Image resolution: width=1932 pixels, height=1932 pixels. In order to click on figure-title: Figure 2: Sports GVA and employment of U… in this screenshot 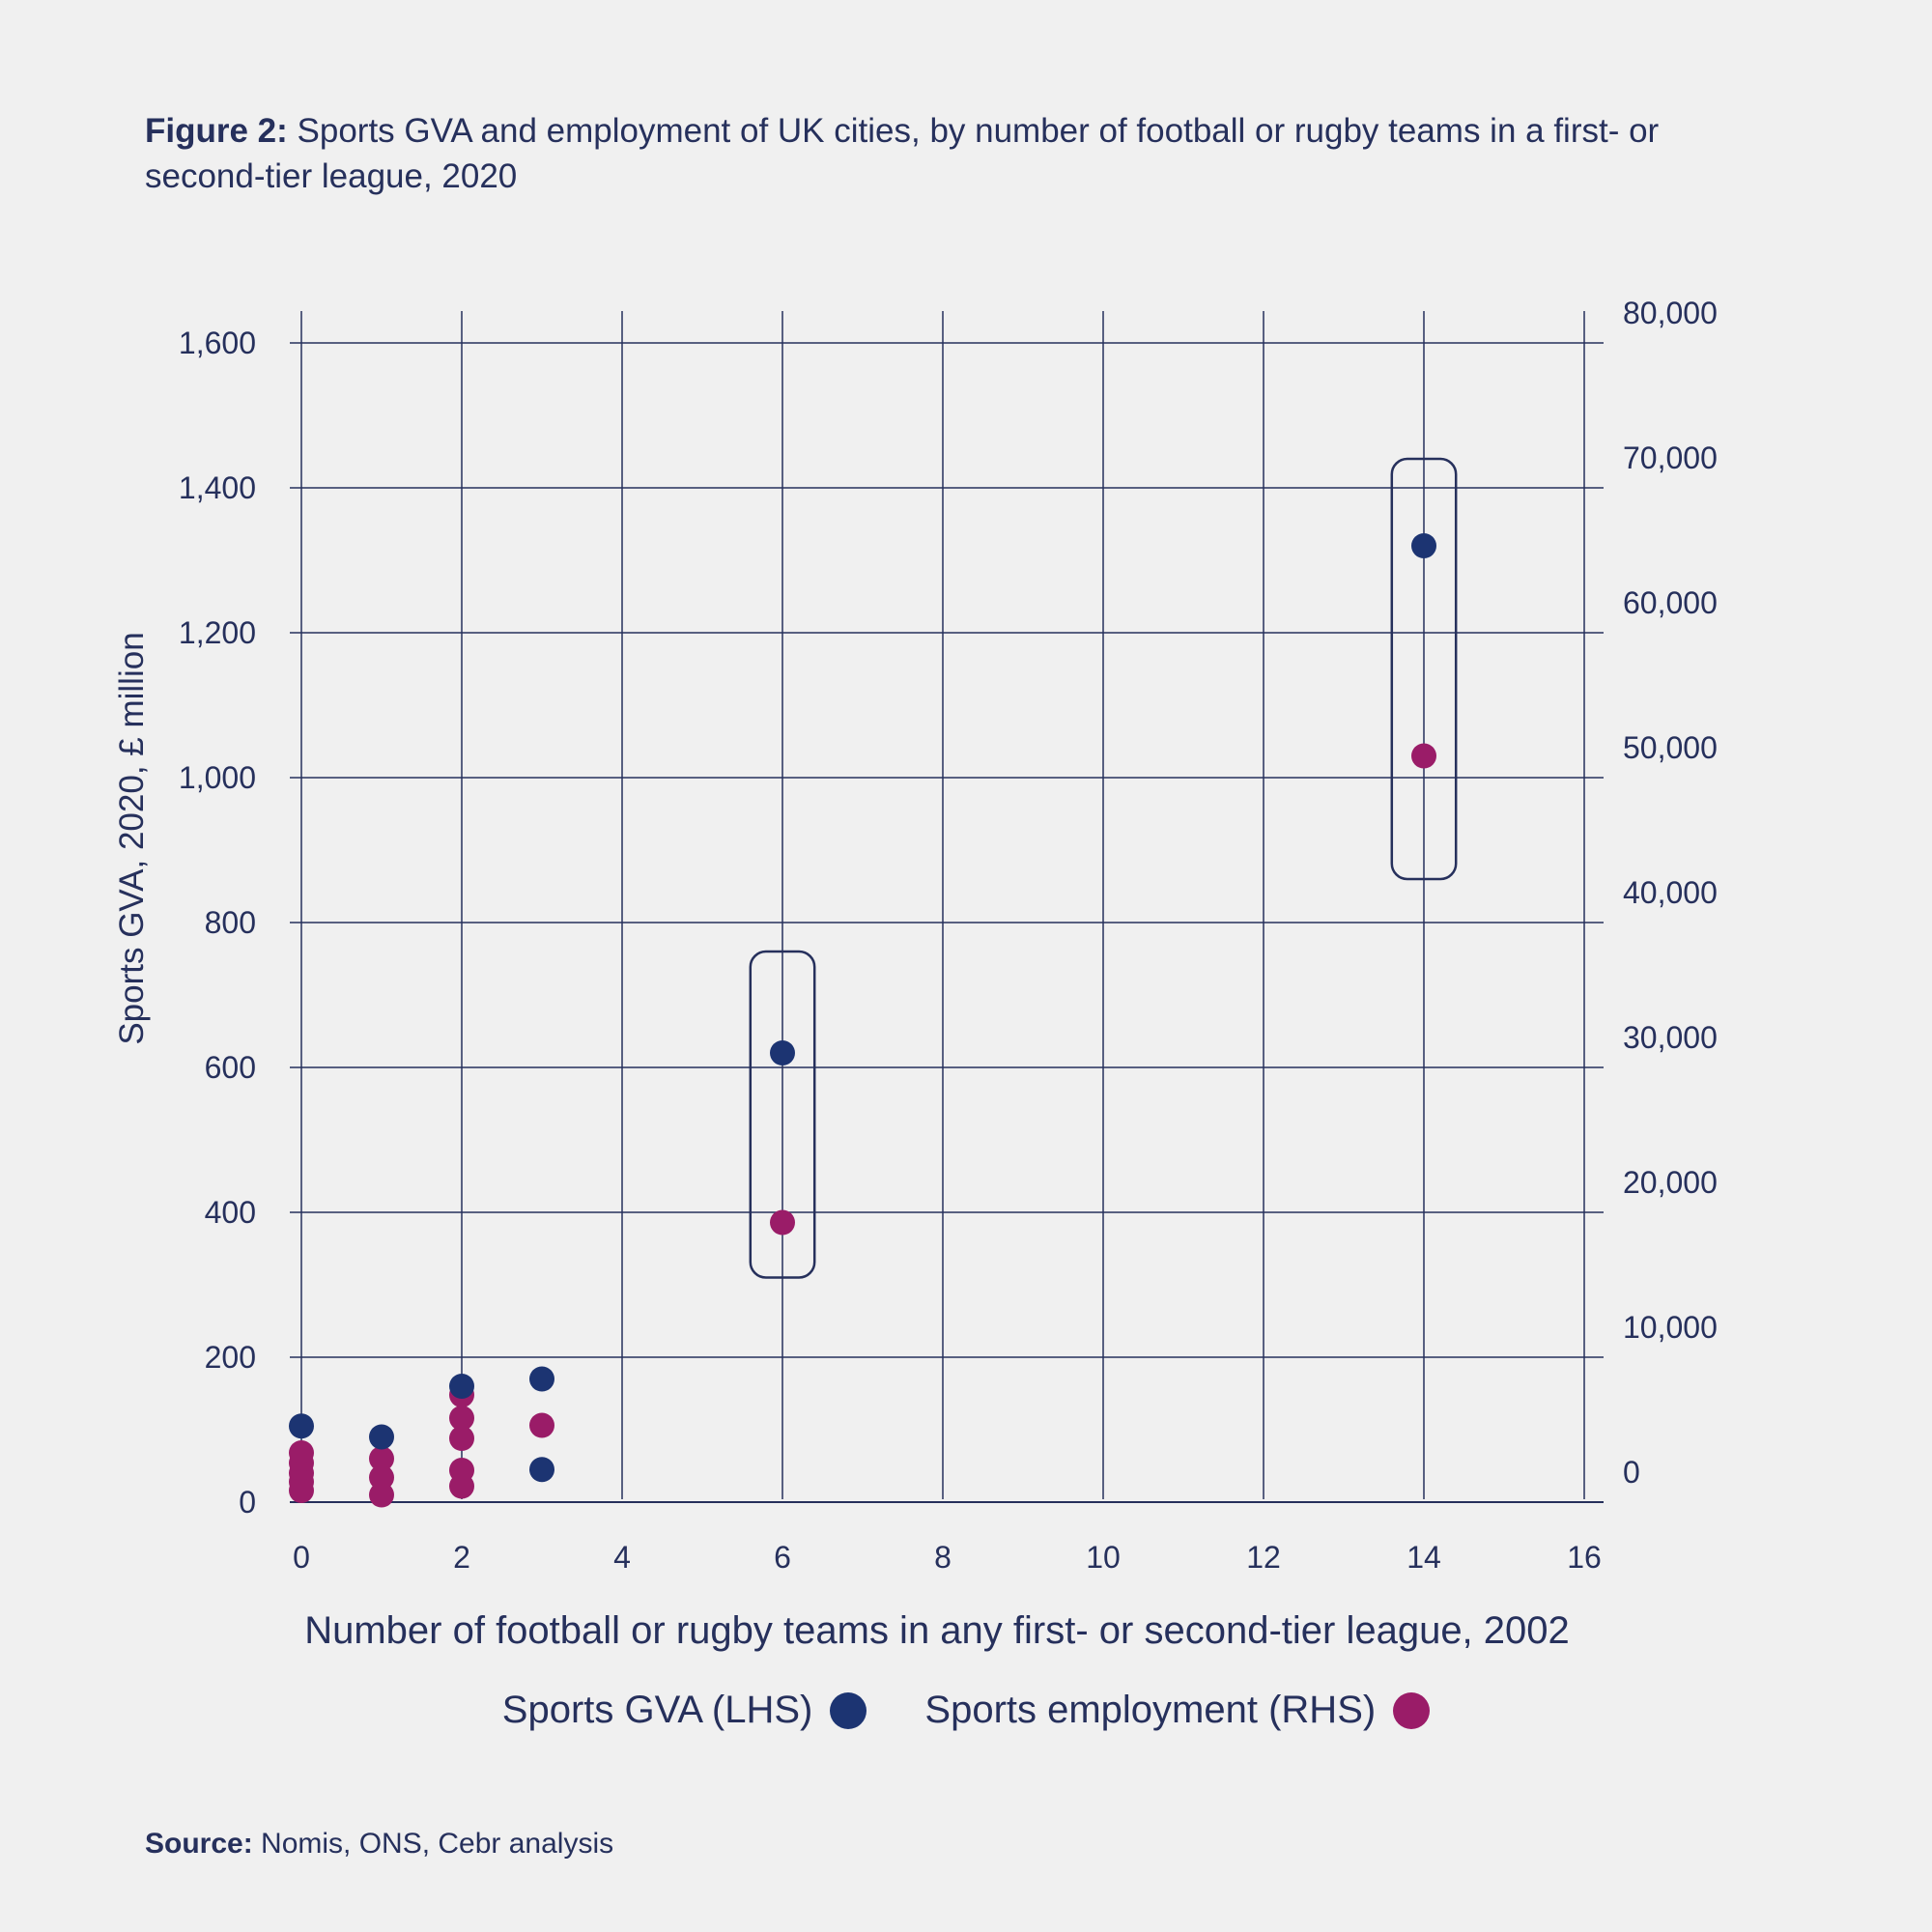, I will do `click(956, 153)`.